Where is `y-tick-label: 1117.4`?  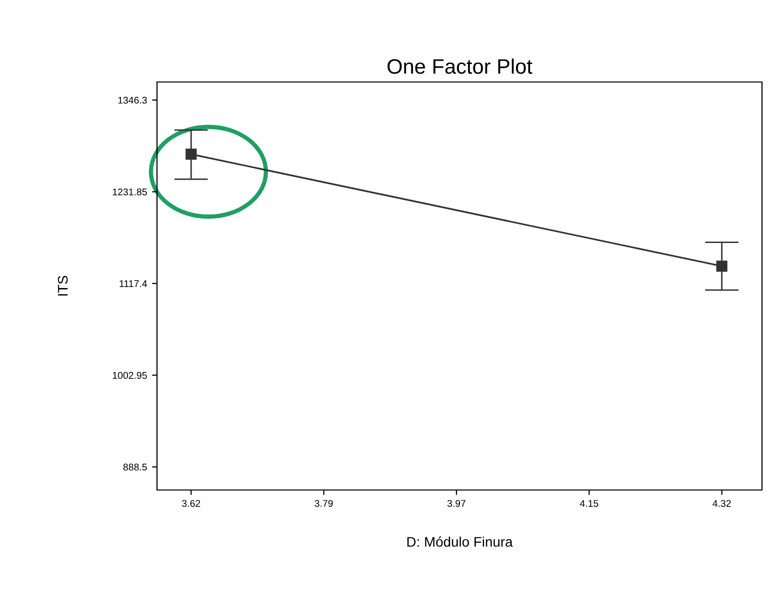
y-tick-label: 1117.4 is located at coordinates (133, 283).